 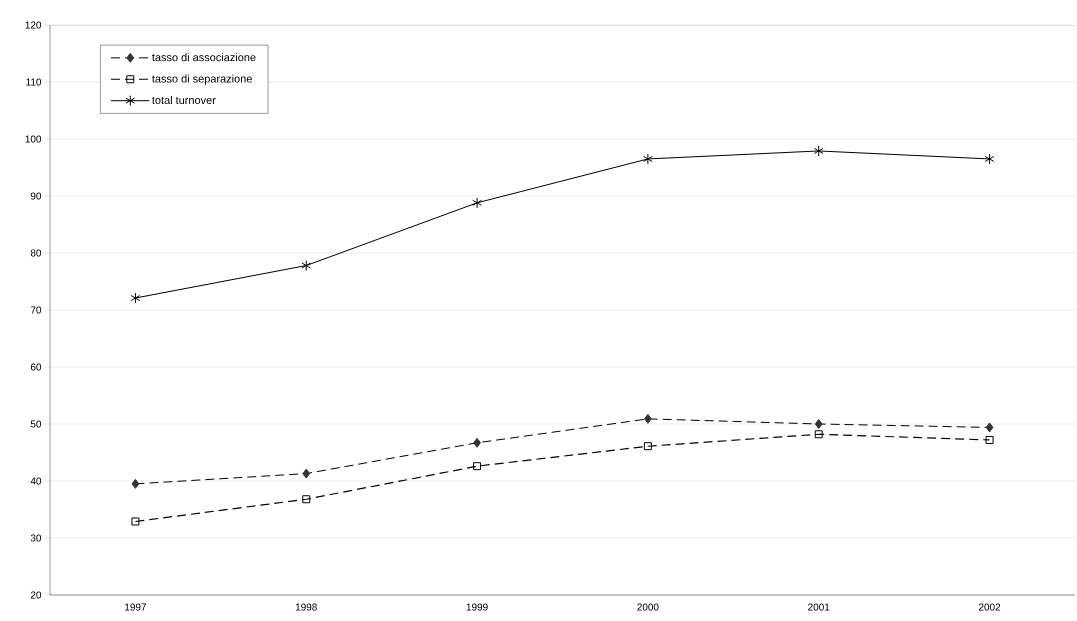 What do you see at coordinates (135, 607) in the screenshot?
I see `x-tick-label: 1997` at bounding box center [135, 607].